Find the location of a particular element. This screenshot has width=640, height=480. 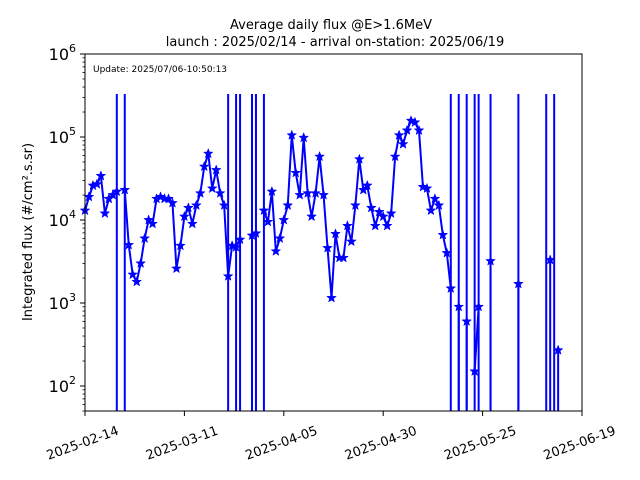

x-tick-label-1: 2025-03-11 is located at coordinates (182, 444).